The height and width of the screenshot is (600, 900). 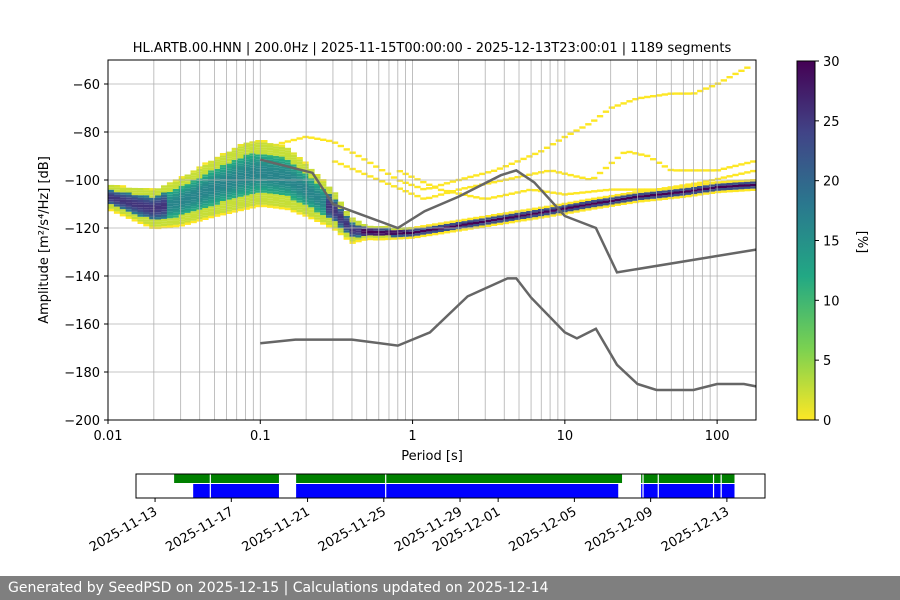 I want to click on x-tick-label: 1, so click(x=412, y=436).